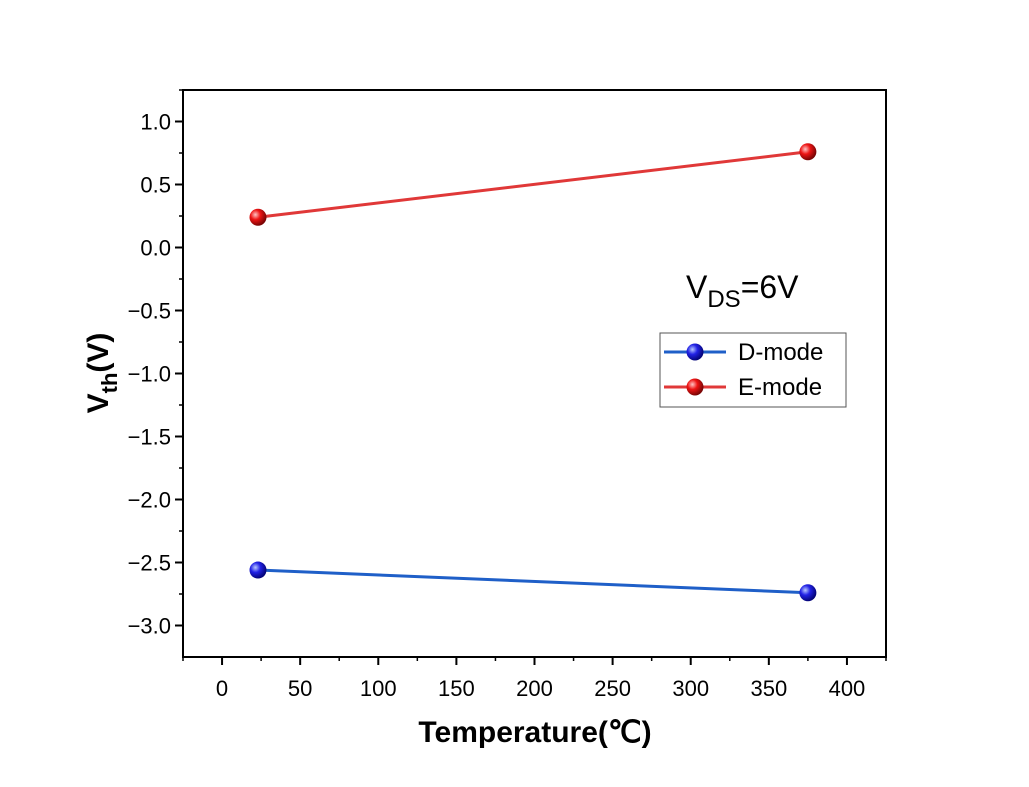 This screenshot has width=1029, height=787. What do you see at coordinates (690, 688) in the screenshot?
I see `x-tick-label: 300` at bounding box center [690, 688].